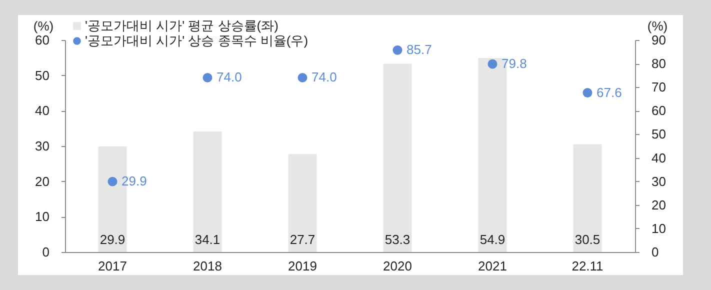  What do you see at coordinates (207, 266) in the screenshot?
I see `x-tick-label: 2018` at bounding box center [207, 266].